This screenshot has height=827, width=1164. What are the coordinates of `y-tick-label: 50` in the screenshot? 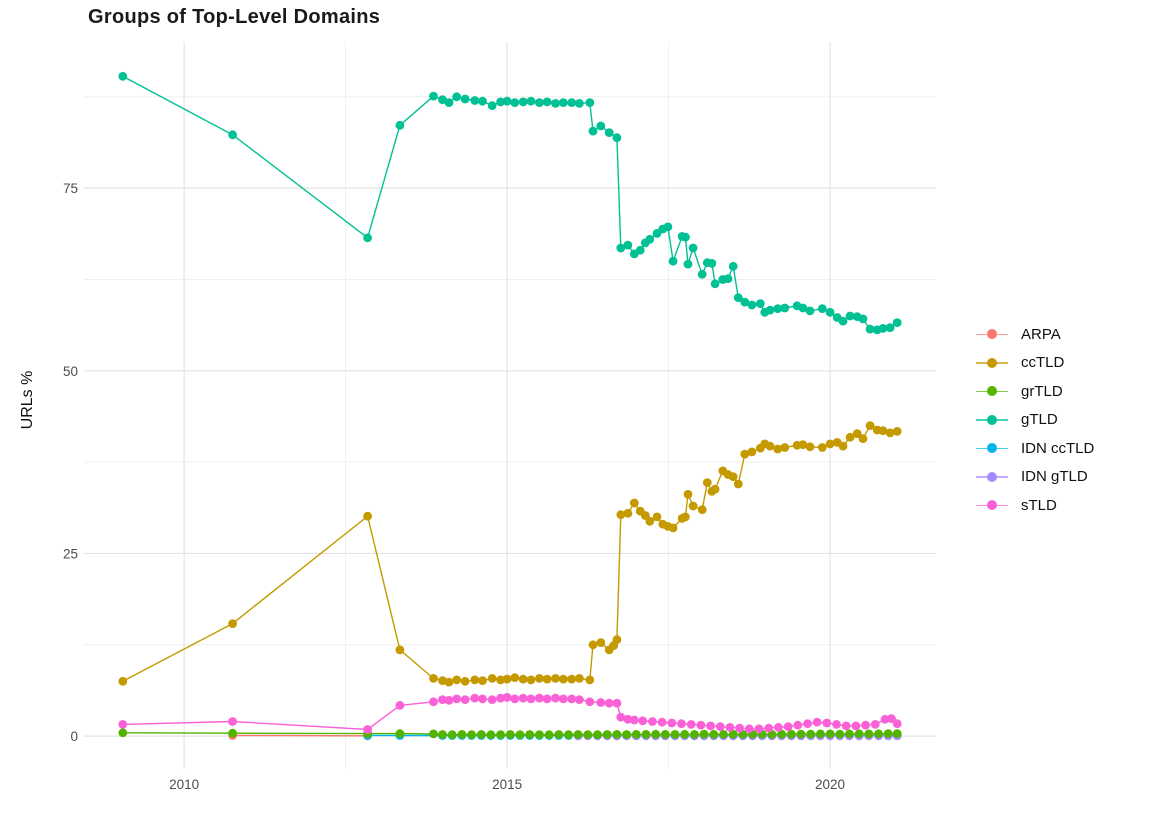 It's located at (70, 371).